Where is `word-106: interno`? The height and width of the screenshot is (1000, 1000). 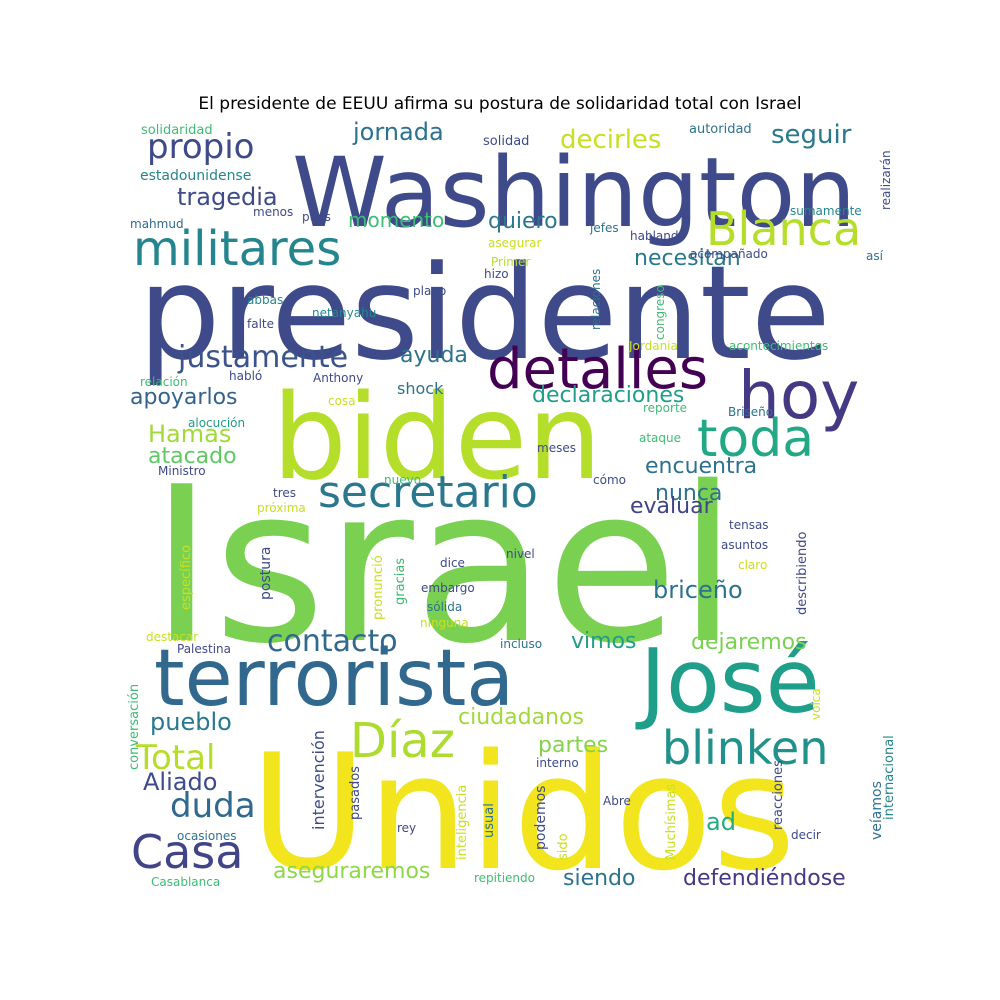 word-106: interno is located at coordinates (557, 763).